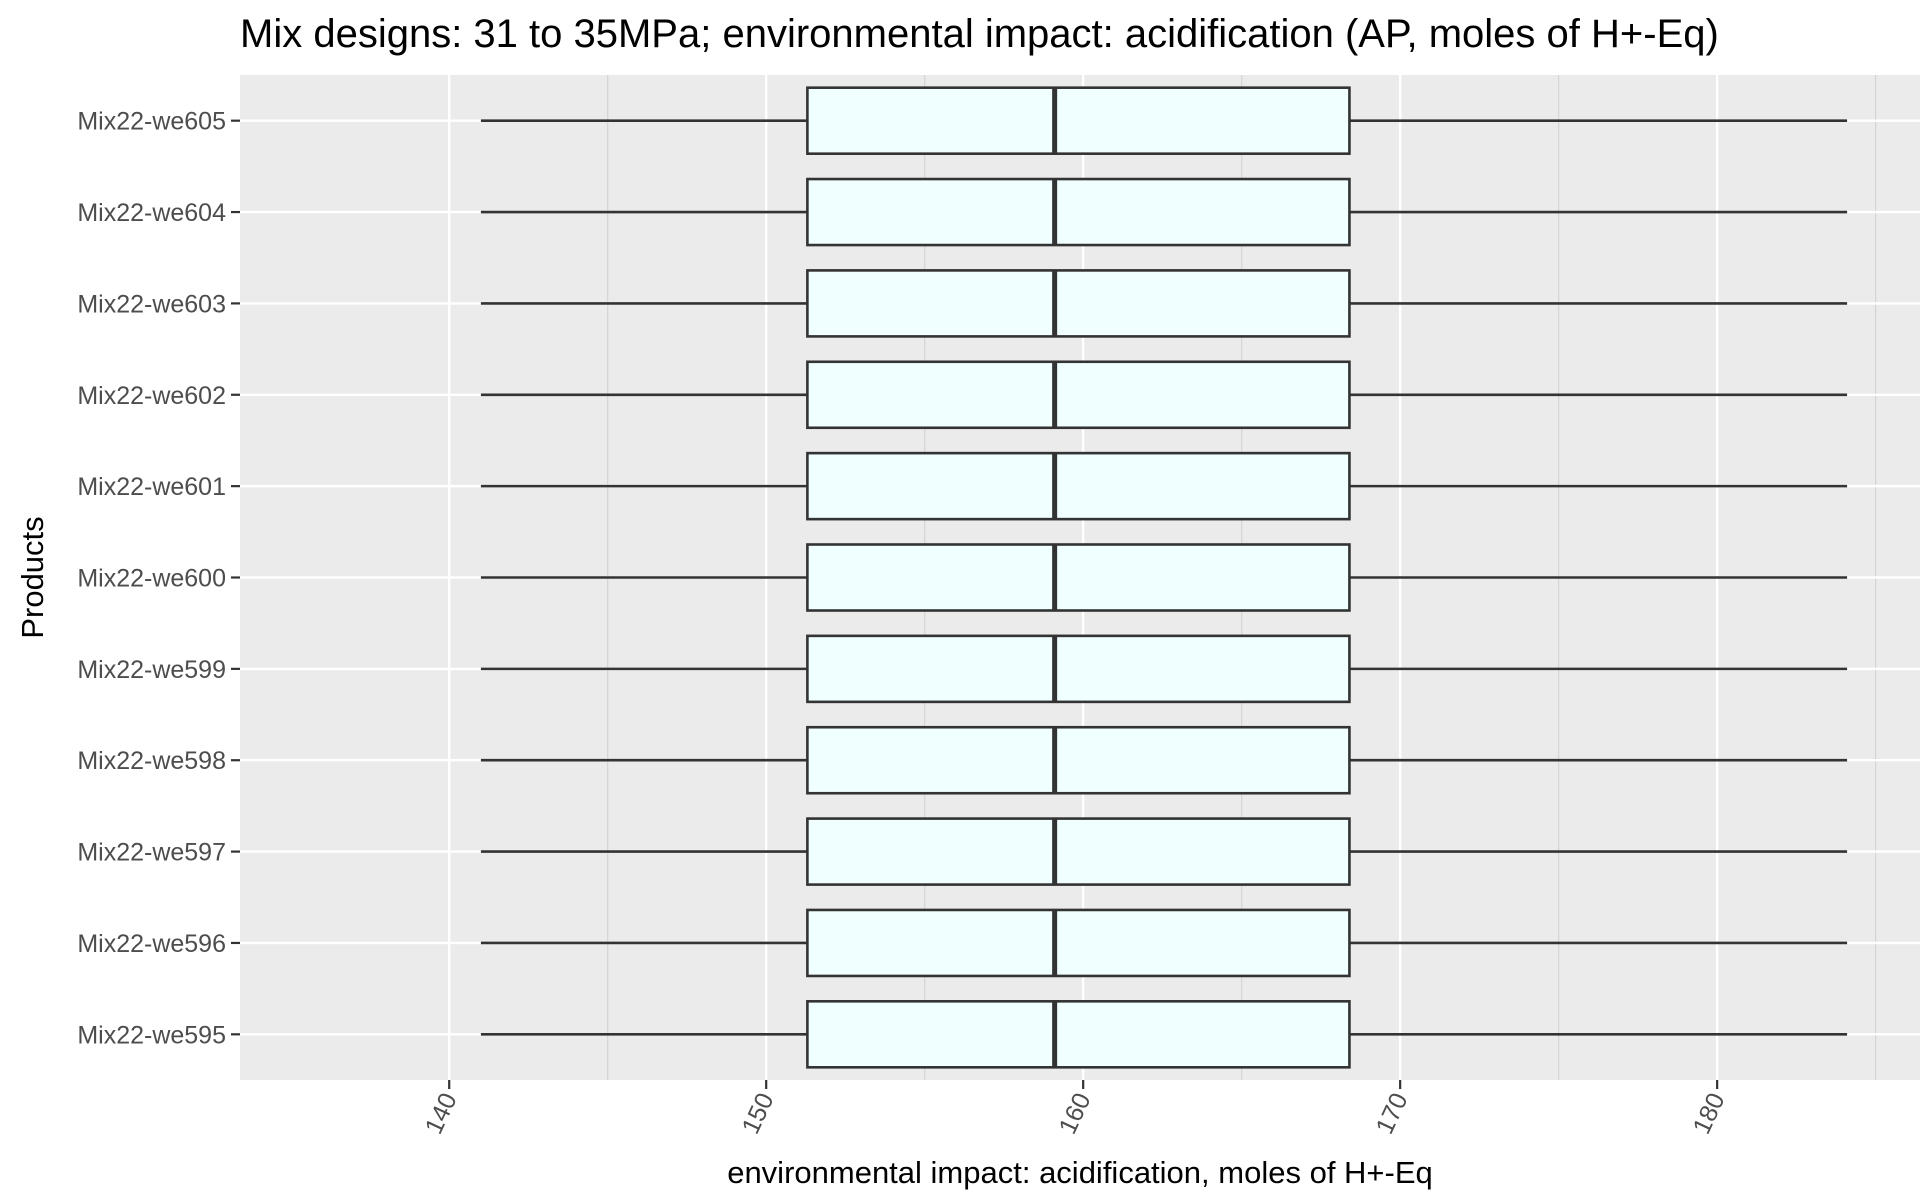  I want to click on y-tick-label: Mix22-we600, so click(151, 579).